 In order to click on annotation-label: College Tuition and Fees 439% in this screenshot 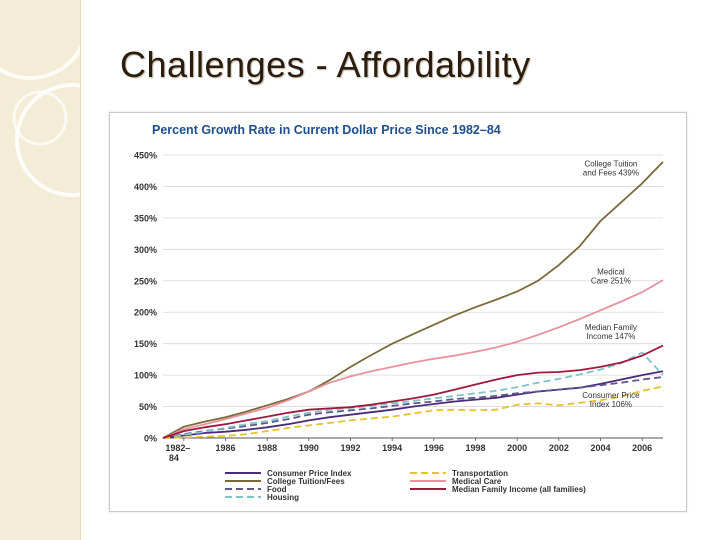, I will do `click(611, 168)`.